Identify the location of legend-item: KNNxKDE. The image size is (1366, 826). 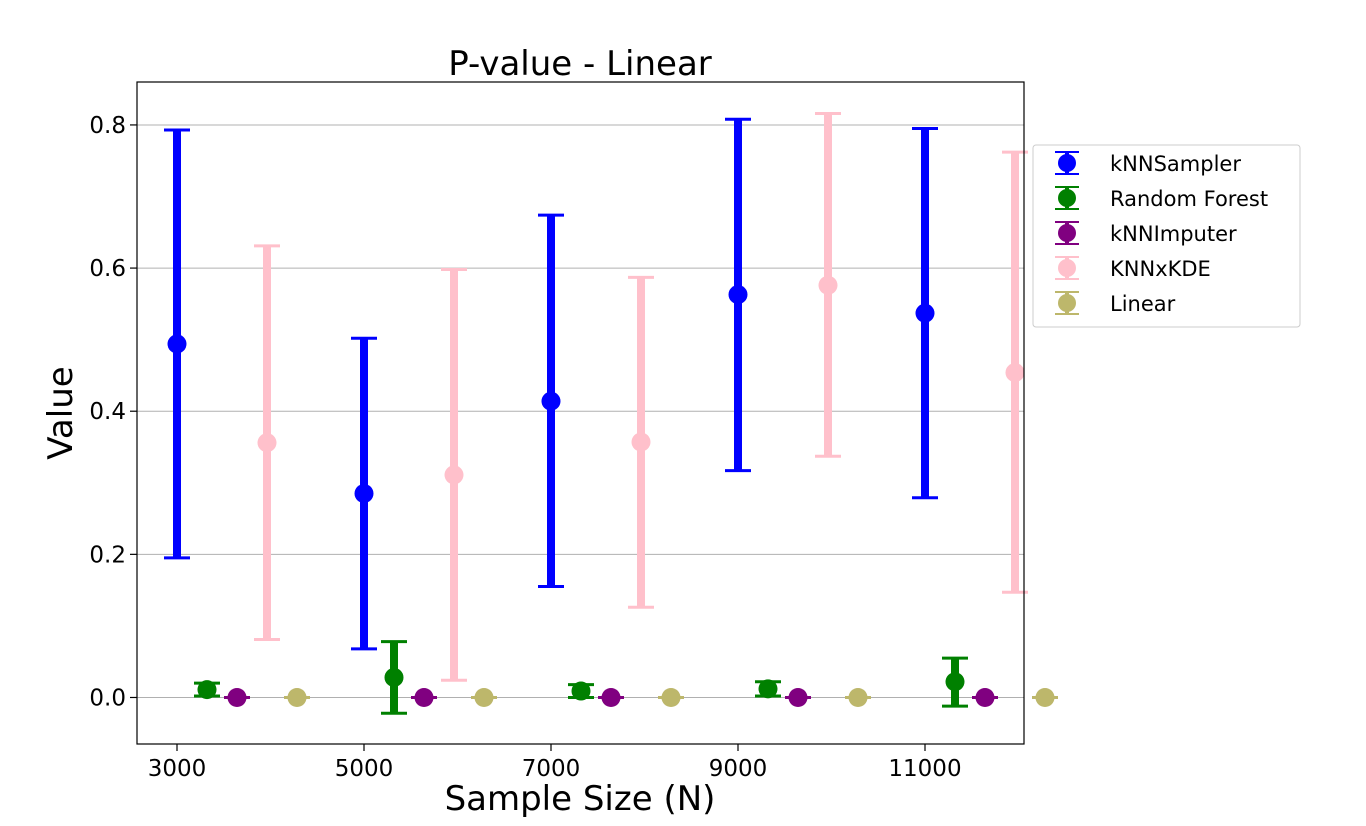
(1133, 268).